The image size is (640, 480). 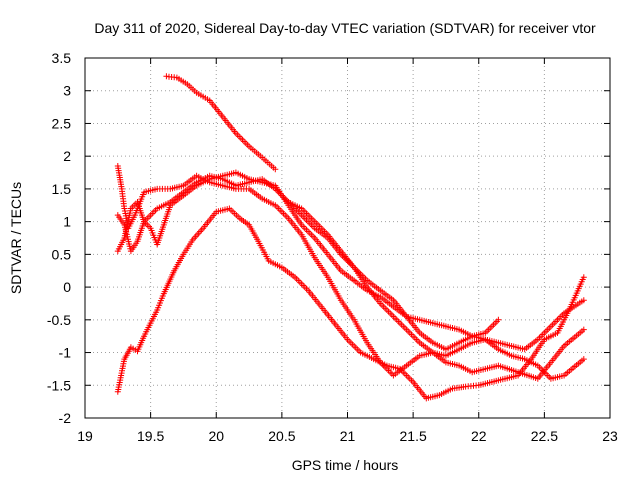 What do you see at coordinates (281, 436) in the screenshot?
I see `x-tick-label: 20.5` at bounding box center [281, 436].